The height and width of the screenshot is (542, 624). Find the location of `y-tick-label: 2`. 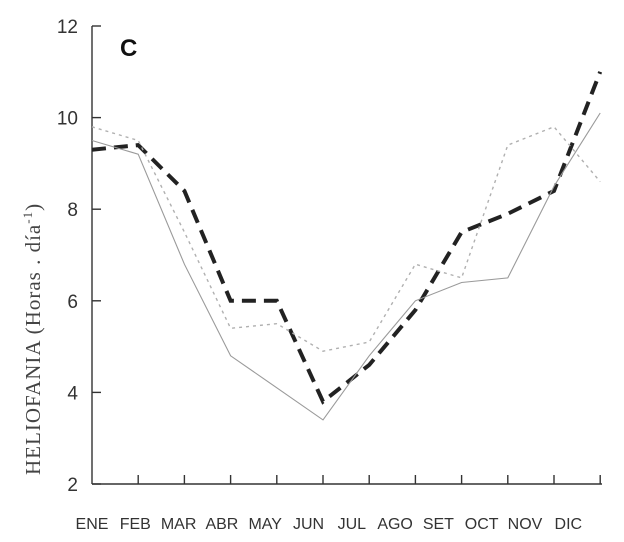

y-tick-label: 2 is located at coordinates (72, 485).